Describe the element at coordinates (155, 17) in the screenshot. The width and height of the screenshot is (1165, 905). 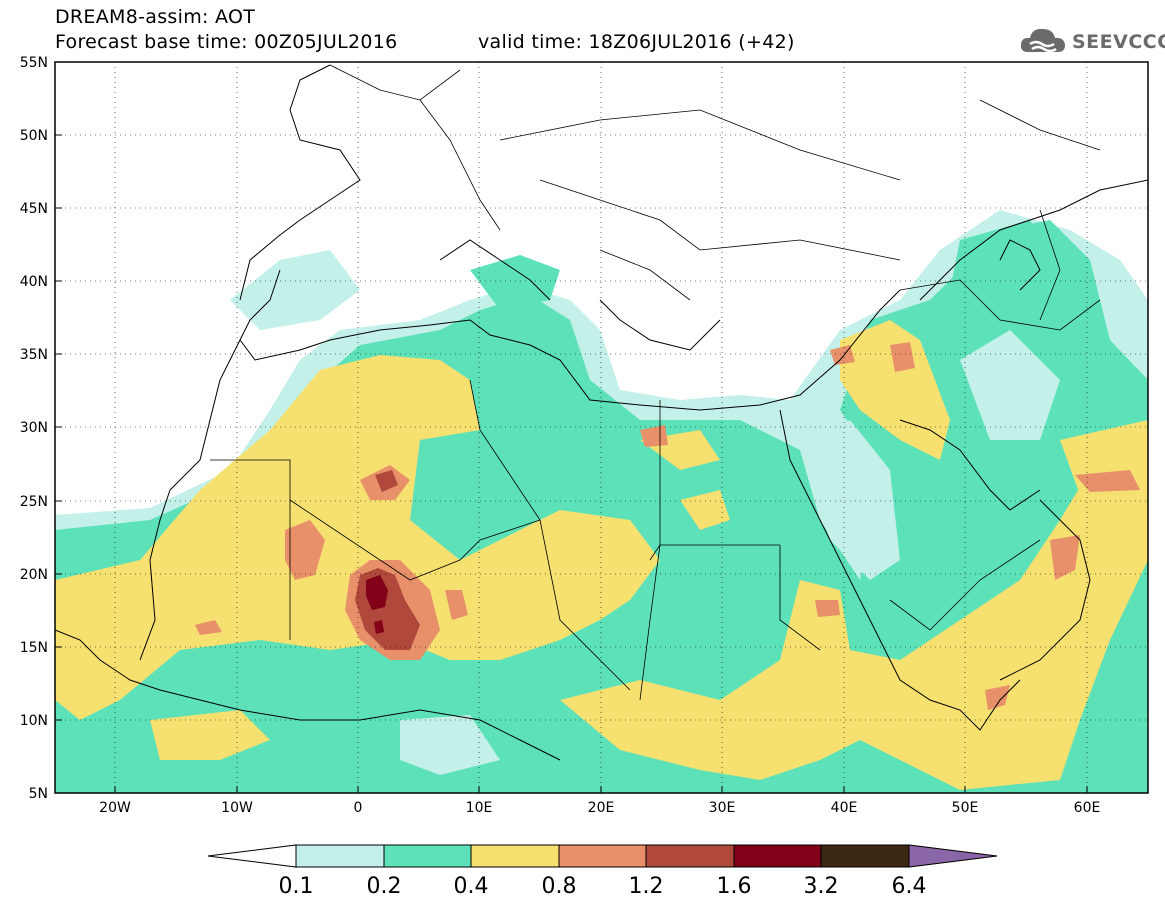
I see `map-title: DREAM8-assim: AOT` at that location.